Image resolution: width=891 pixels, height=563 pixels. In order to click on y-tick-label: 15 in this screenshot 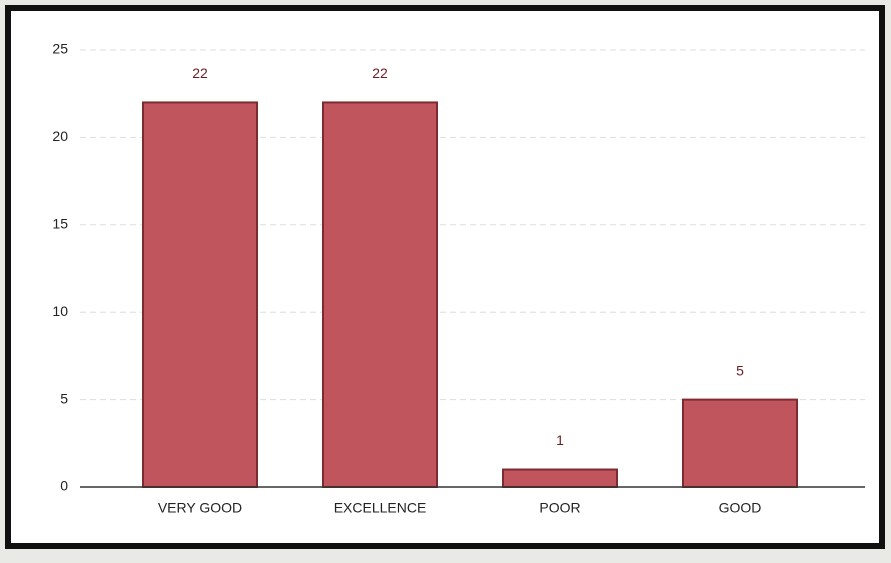, I will do `click(60, 224)`.